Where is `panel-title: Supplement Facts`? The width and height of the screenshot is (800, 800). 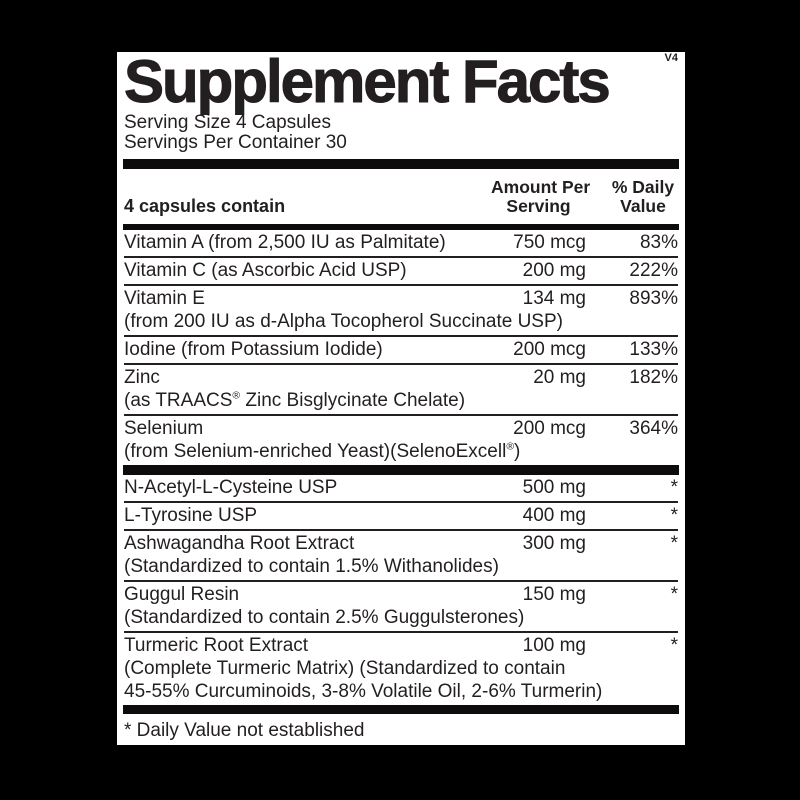
panel-title: Supplement Facts is located at coordinates (368, 82).